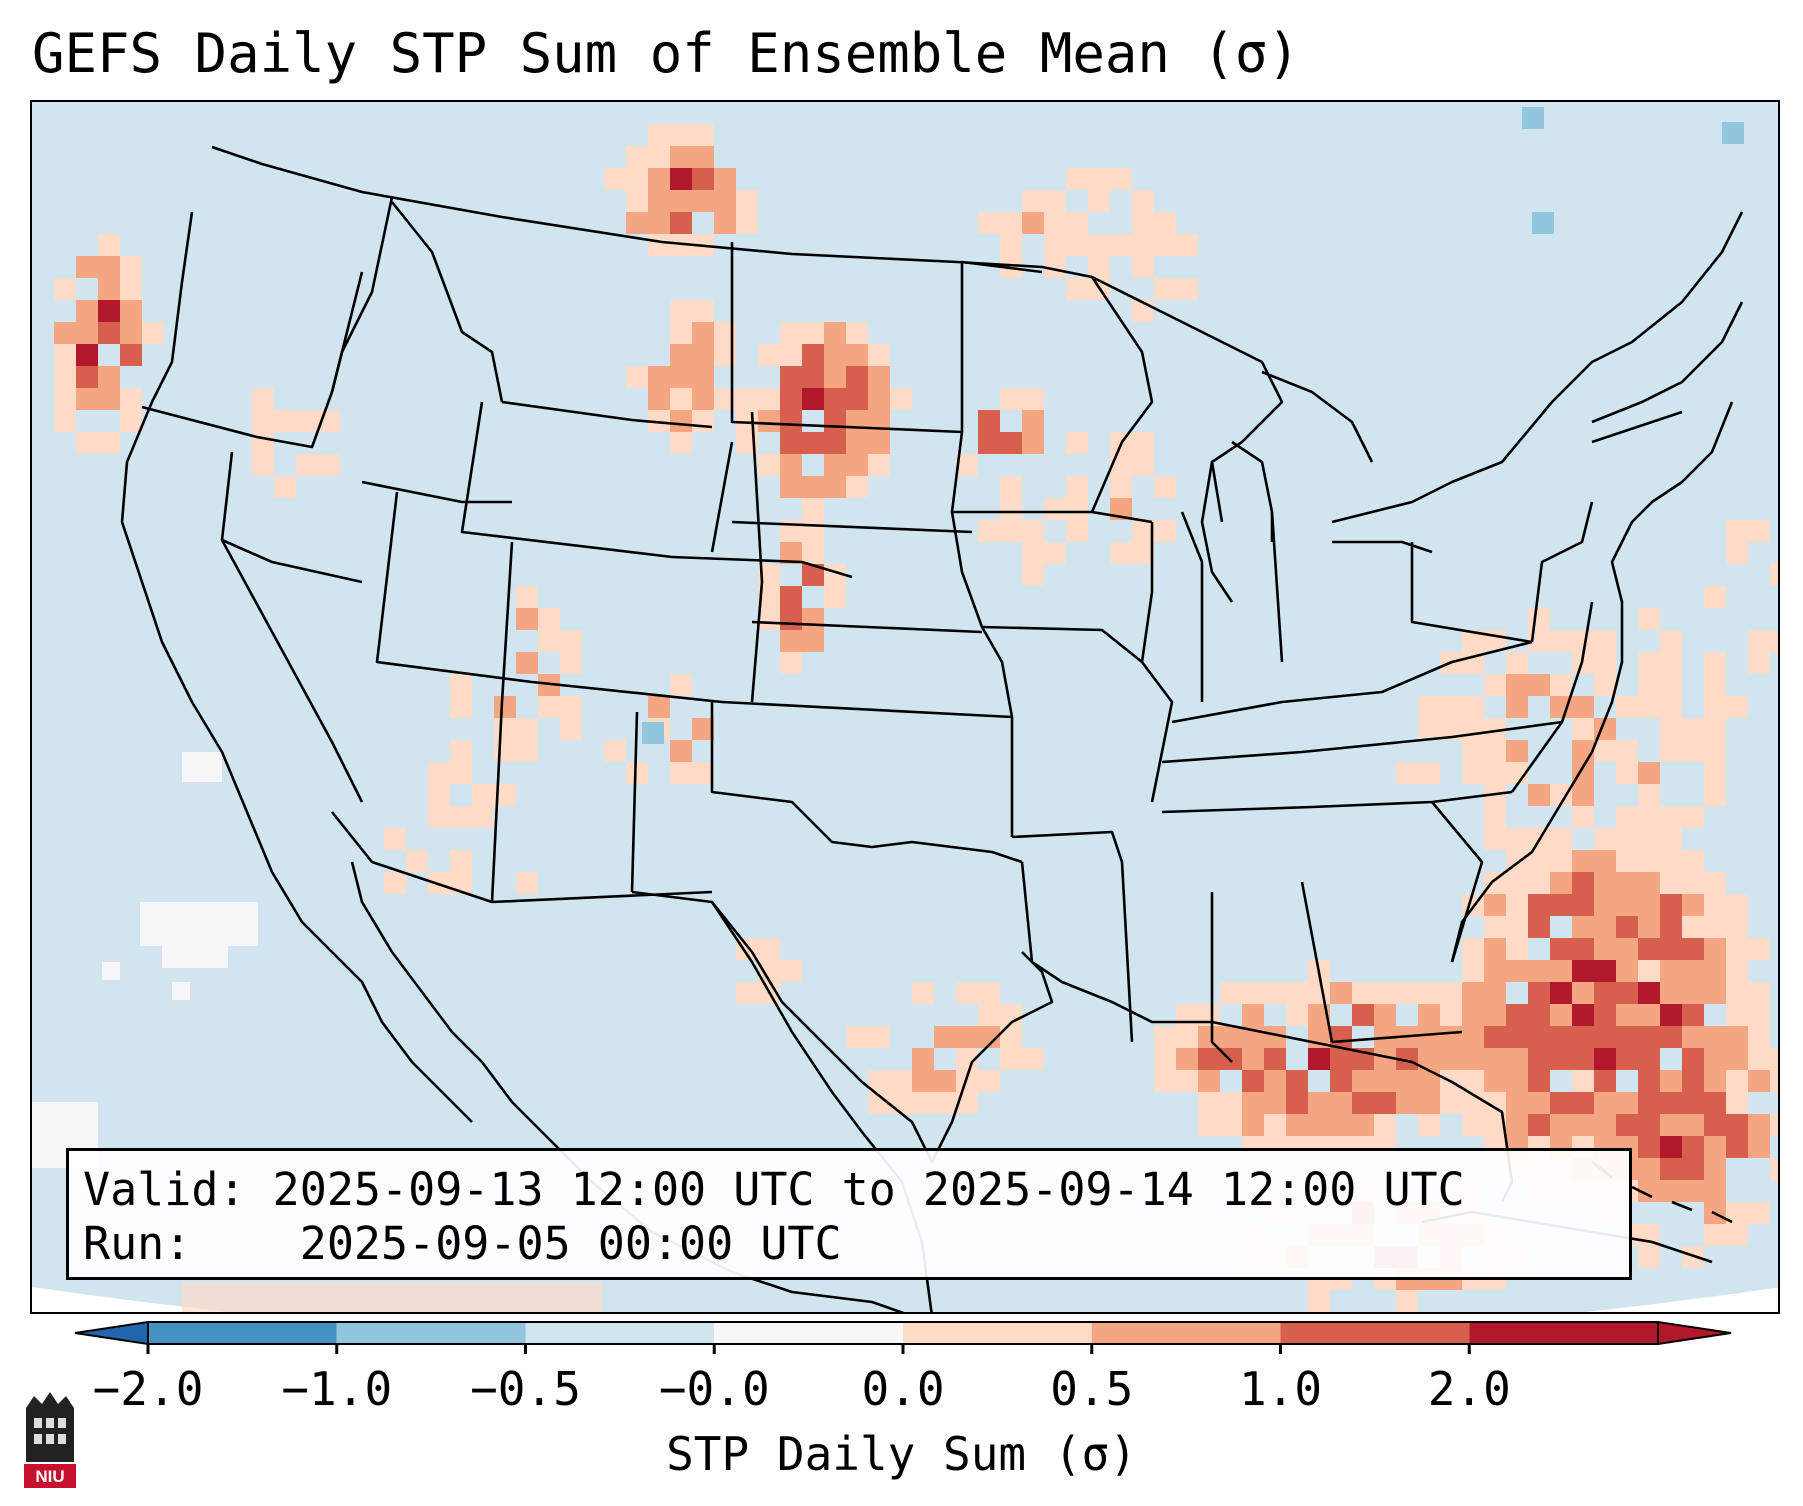 The height and width of the screenshot is (1506, 1803). I want to click on niu-logo: NIU, so click(50, 1442).